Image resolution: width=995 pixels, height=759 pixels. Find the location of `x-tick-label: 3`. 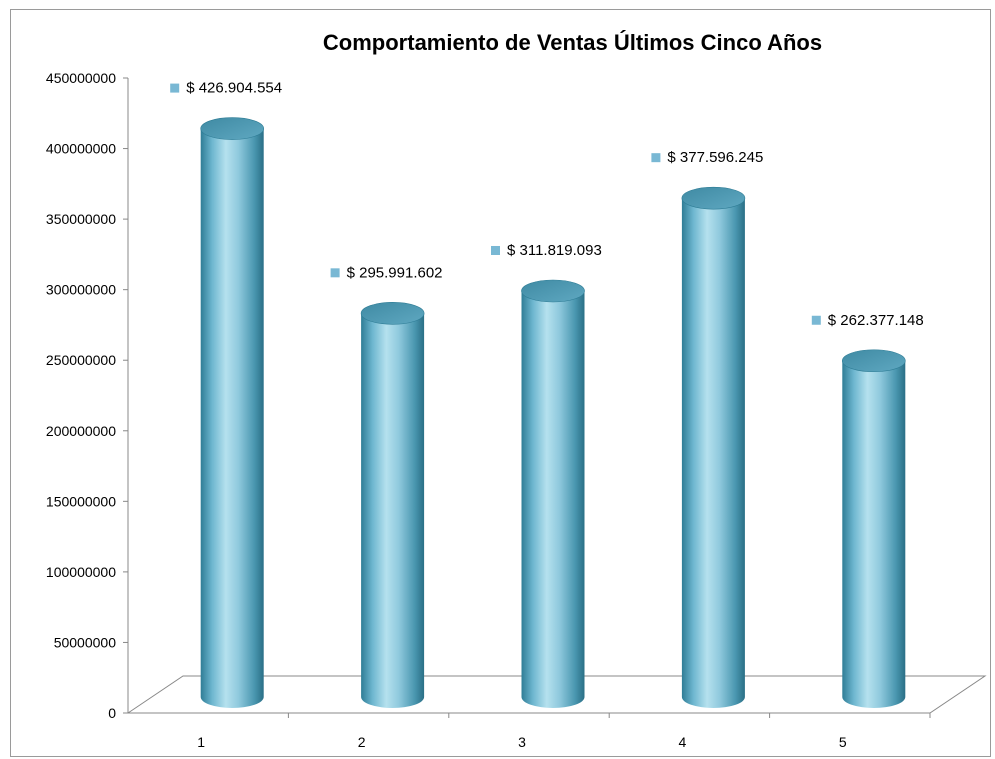

x-tick-label: 3 is located at coordinates (522, 742).